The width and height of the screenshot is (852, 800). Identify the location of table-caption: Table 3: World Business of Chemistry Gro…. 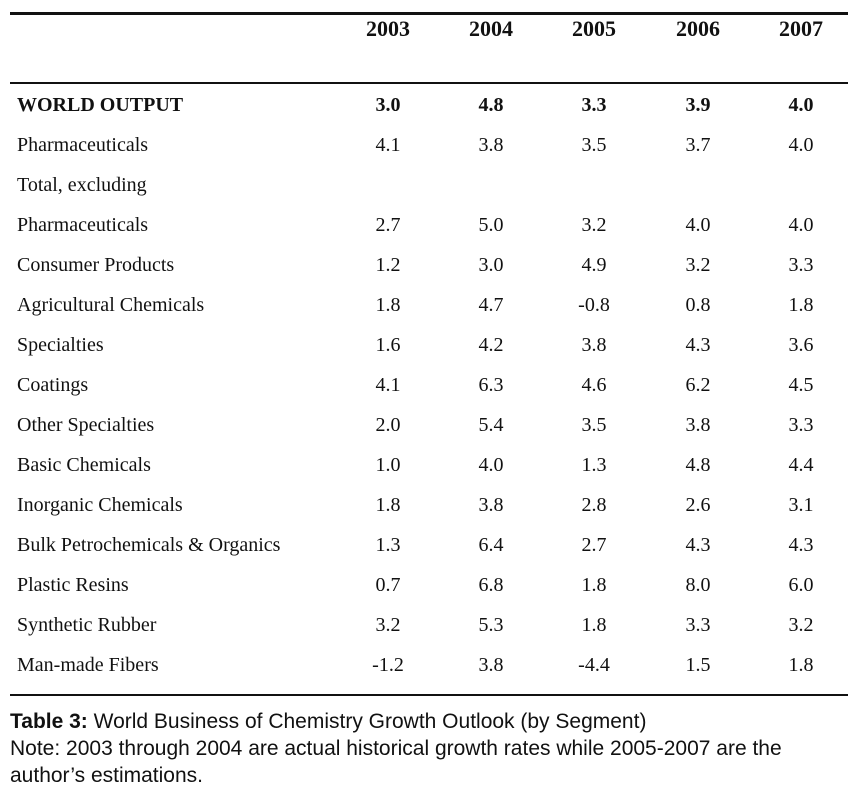
(427, 748).